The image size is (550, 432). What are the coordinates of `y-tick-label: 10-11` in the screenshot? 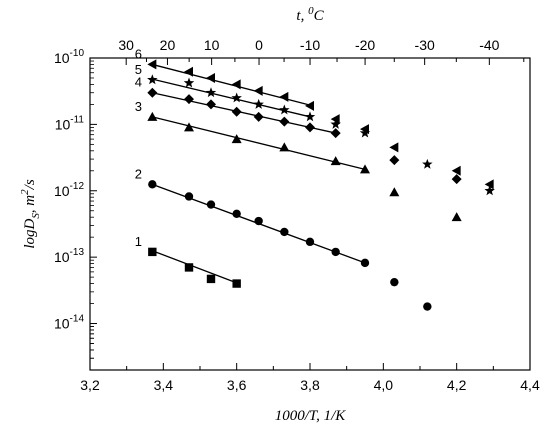 It's located at (70, 123).